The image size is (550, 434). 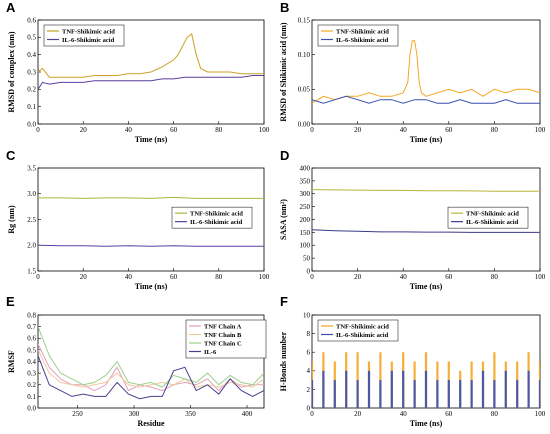 What do you see at coordinates (31, 327) in the screenshot?
I see `y-tick-label: 0.7` at bounding box center [31, 327].